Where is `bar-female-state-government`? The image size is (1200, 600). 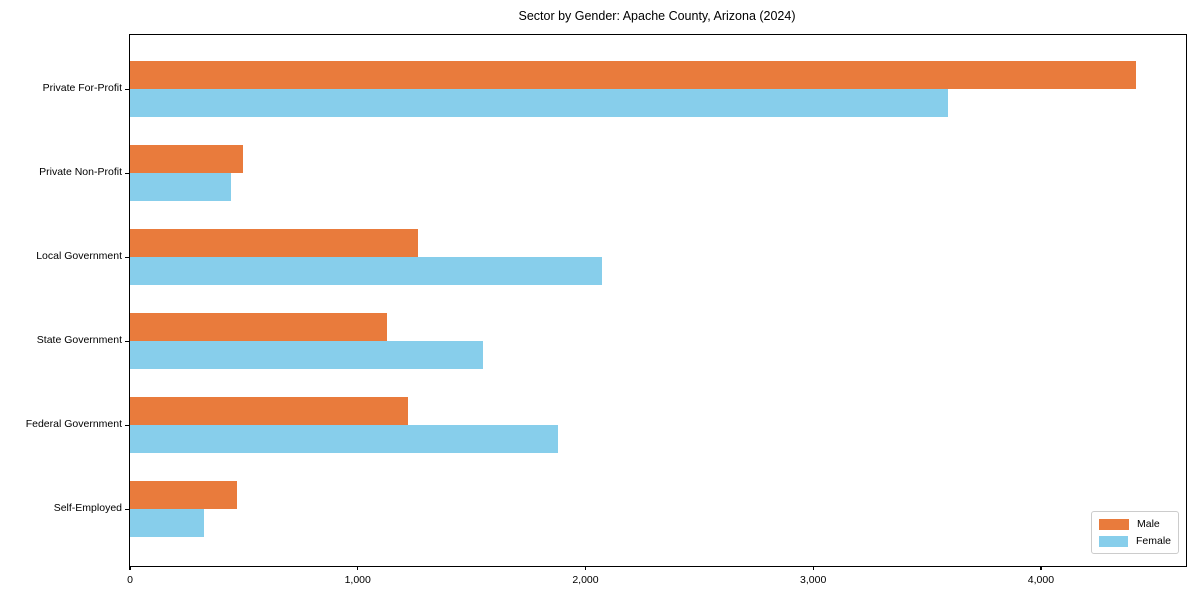
bar-female-state-government is located at coordinates (307, 355).